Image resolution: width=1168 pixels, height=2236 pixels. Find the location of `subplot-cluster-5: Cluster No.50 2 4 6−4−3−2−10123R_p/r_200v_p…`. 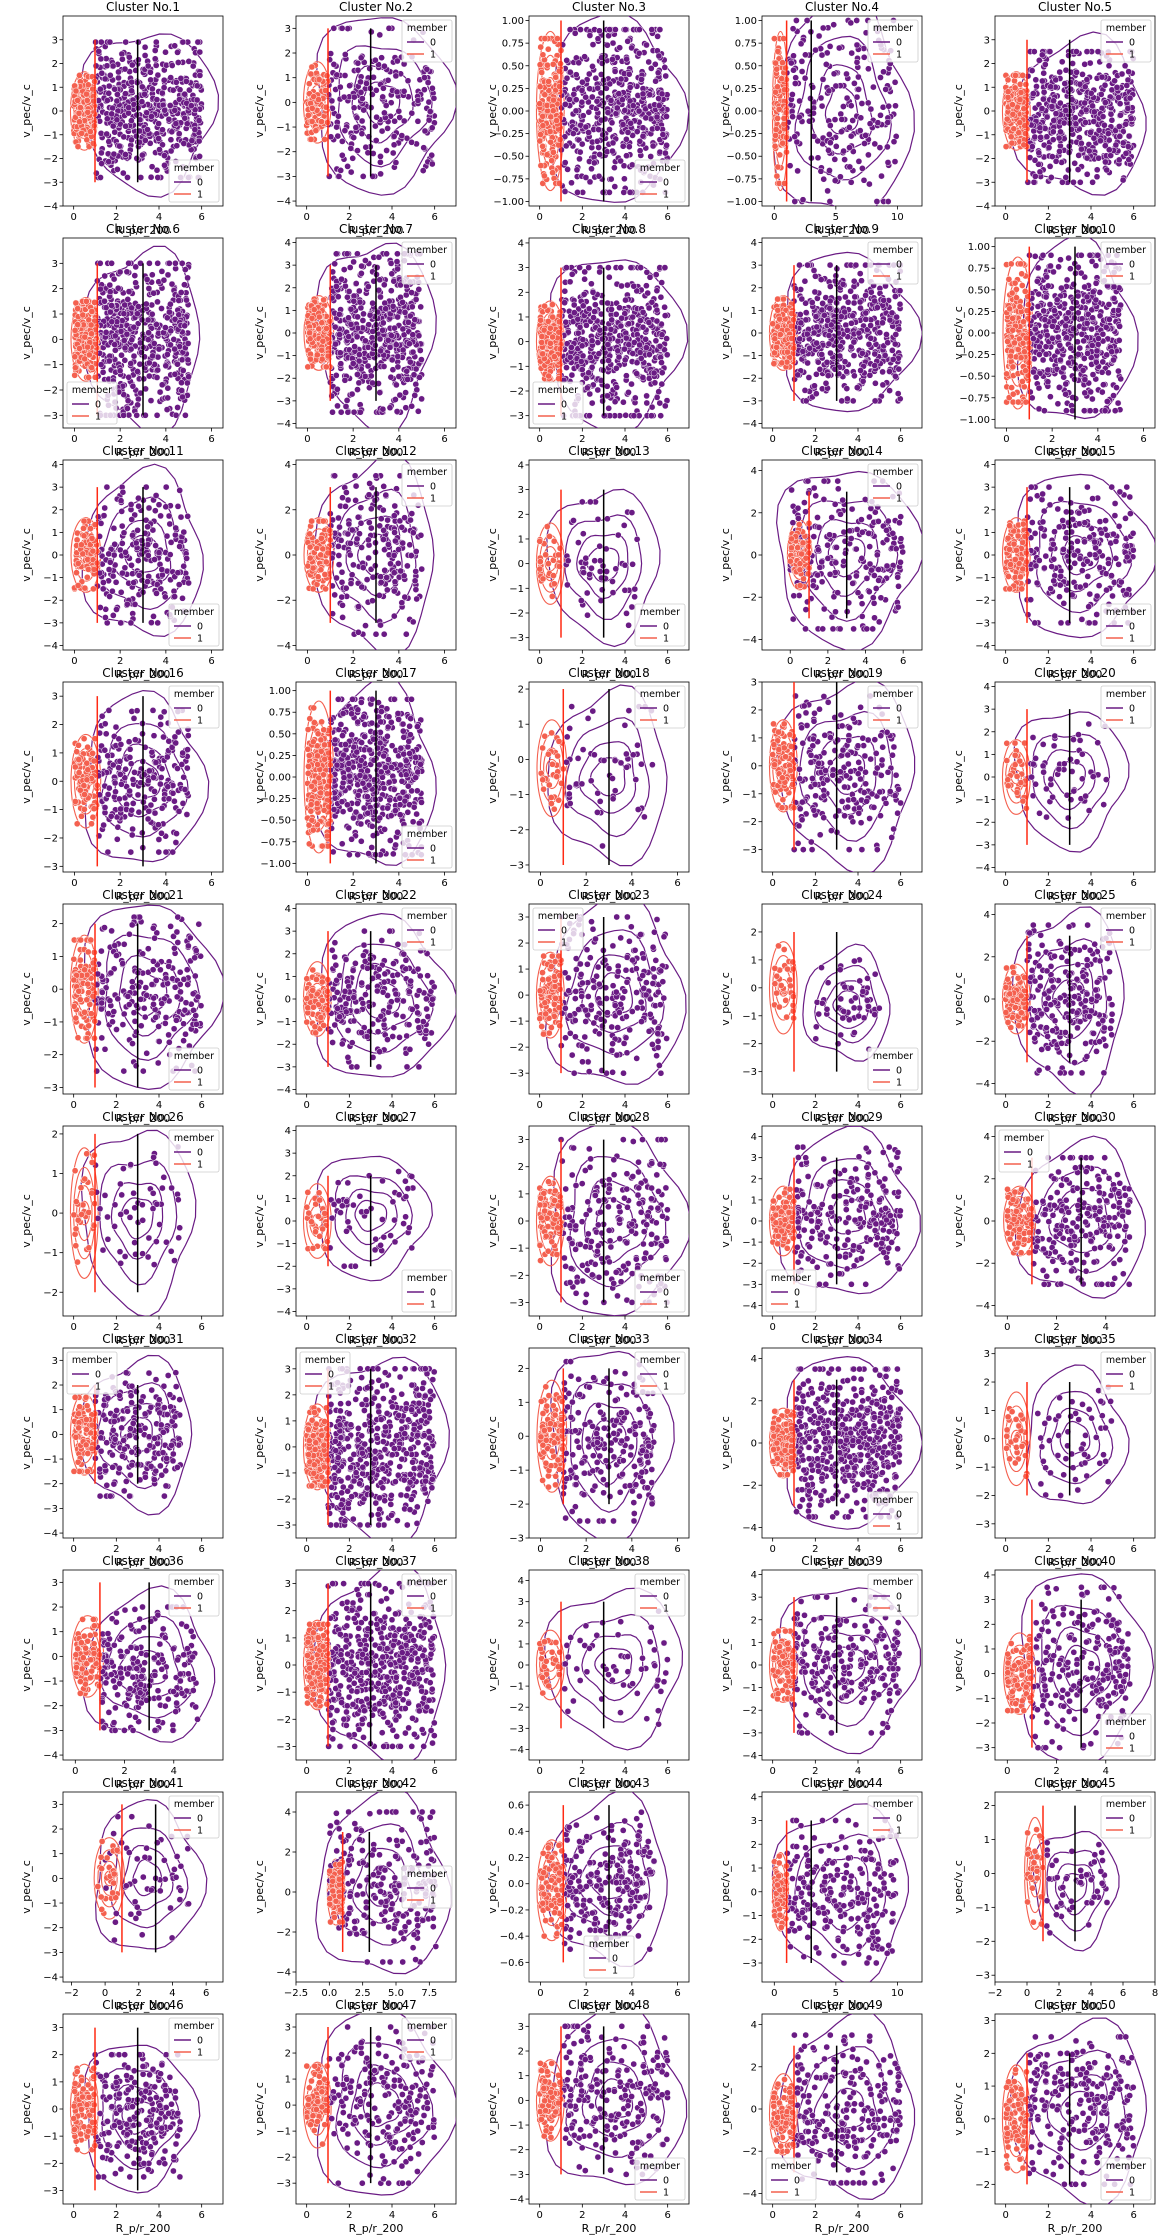

subplot-cluster-5: Cluster No.50 2 4 6−4−3−2−10123R_p/r_200v_p… is located at coordinates (1054, 118).